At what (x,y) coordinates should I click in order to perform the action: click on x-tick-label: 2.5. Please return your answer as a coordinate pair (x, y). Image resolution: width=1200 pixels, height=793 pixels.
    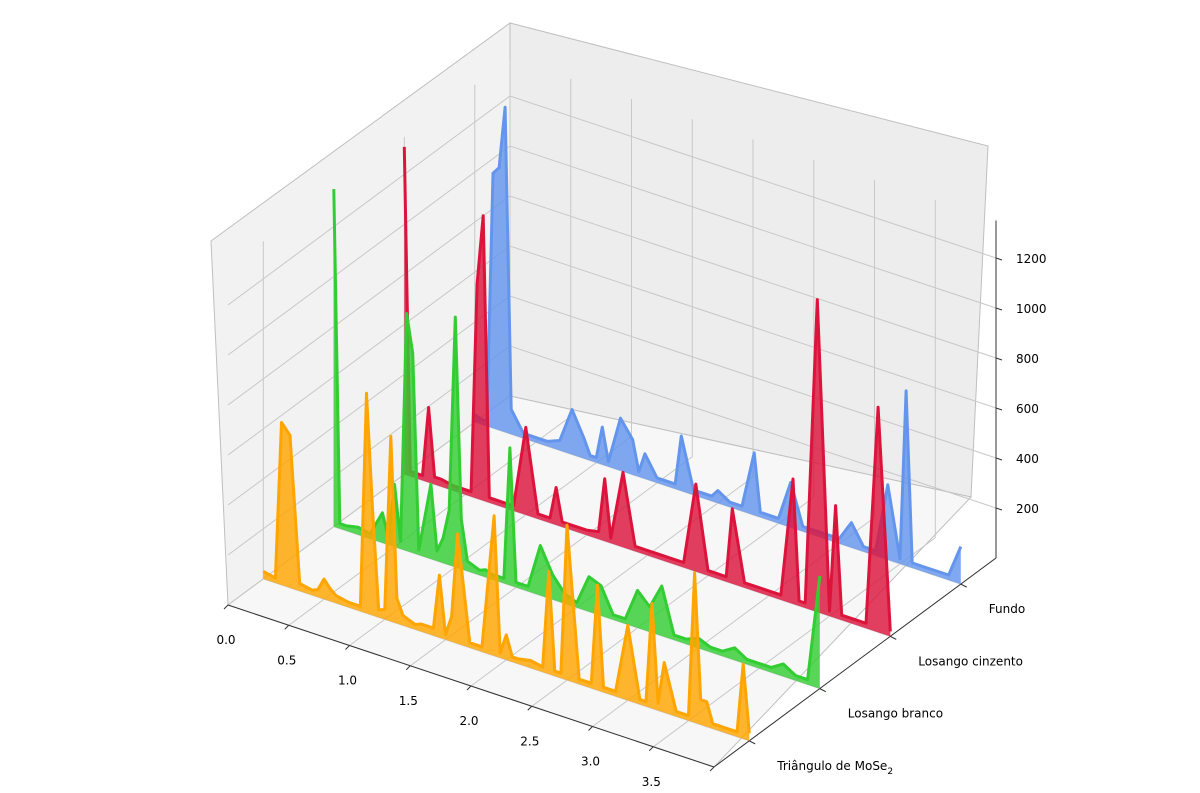
    Looking at the image, I should click on (529, 741).